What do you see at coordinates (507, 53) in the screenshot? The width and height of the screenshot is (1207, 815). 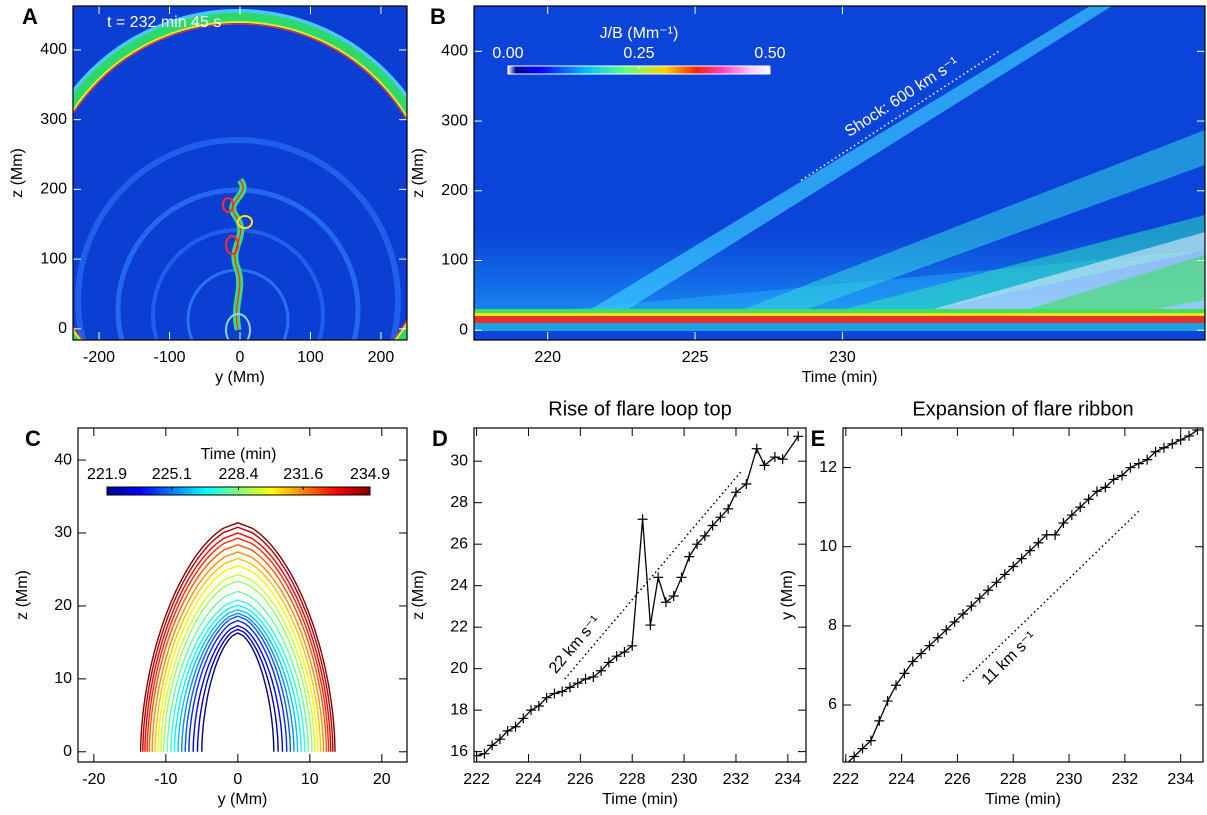 I see `colorbar-tick-label: 0.00` at bounding box center [507, 53].